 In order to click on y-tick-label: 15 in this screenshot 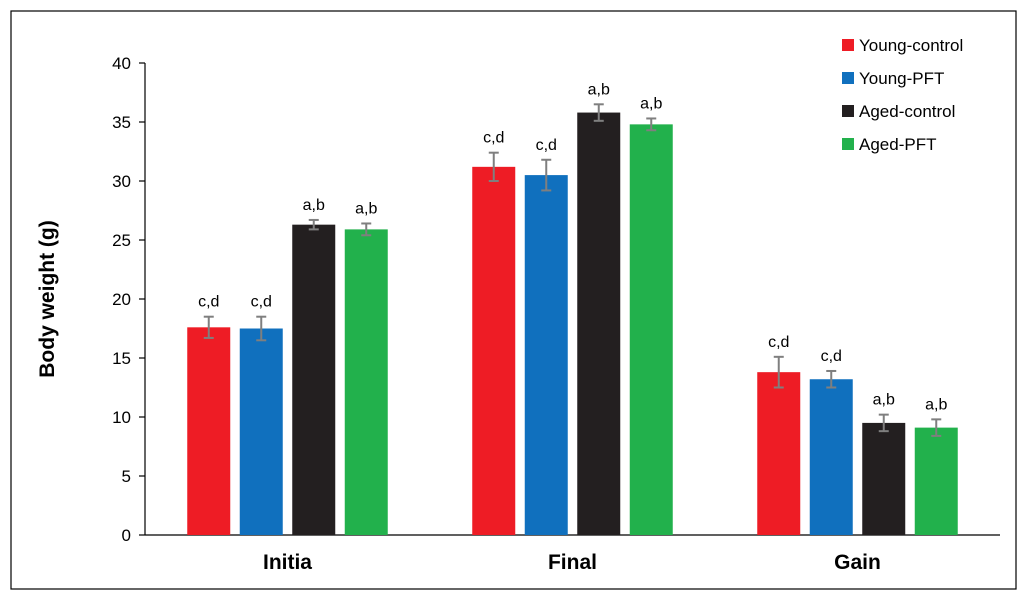, I will do `click(121, 358)`.